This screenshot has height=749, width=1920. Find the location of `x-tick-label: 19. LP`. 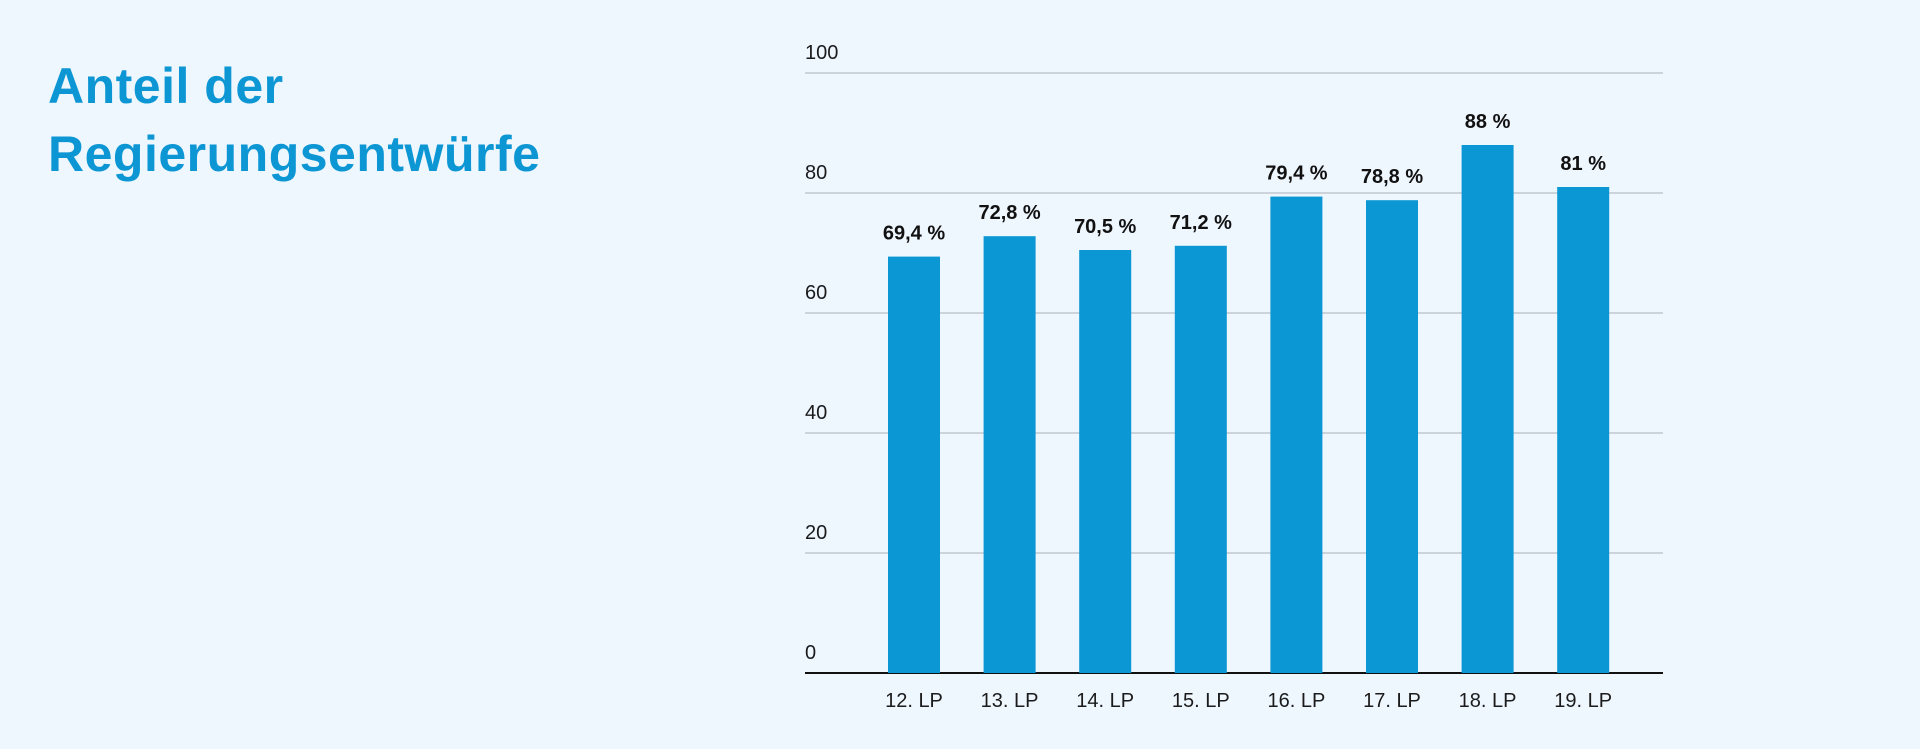

x-tick-label: 19. LP is located at coordinates (1583, 701).